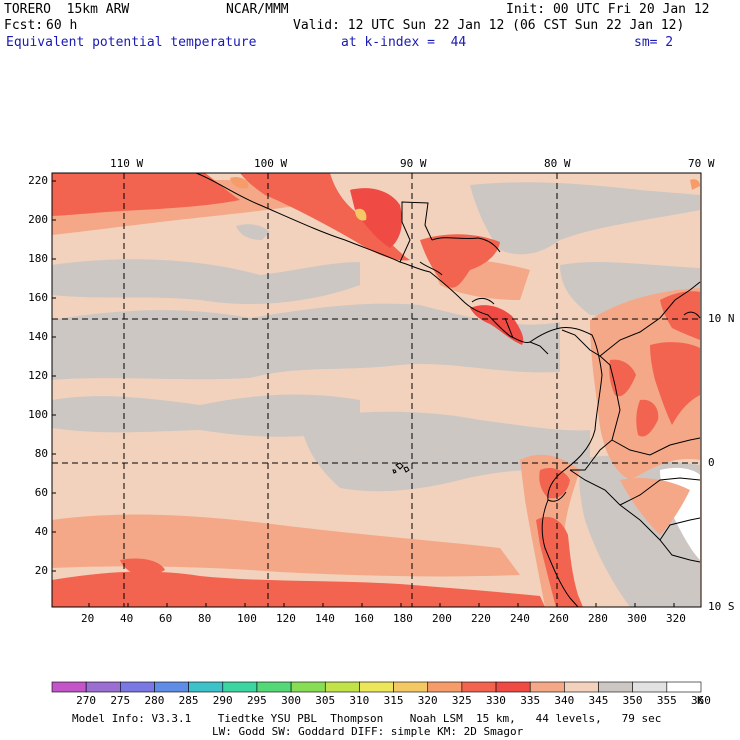 The image size is (740, 740). I want to click on x-grid-tick-label: 280, so click(598, 618).